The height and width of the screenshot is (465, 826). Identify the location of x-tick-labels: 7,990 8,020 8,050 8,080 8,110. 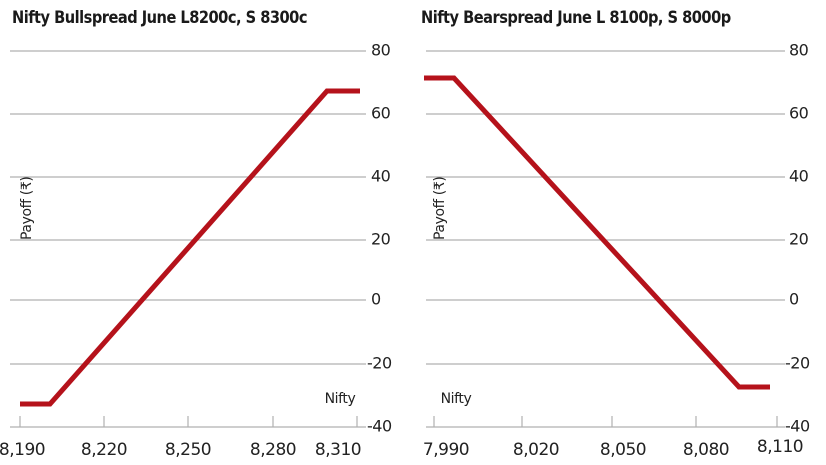
(613, 448).